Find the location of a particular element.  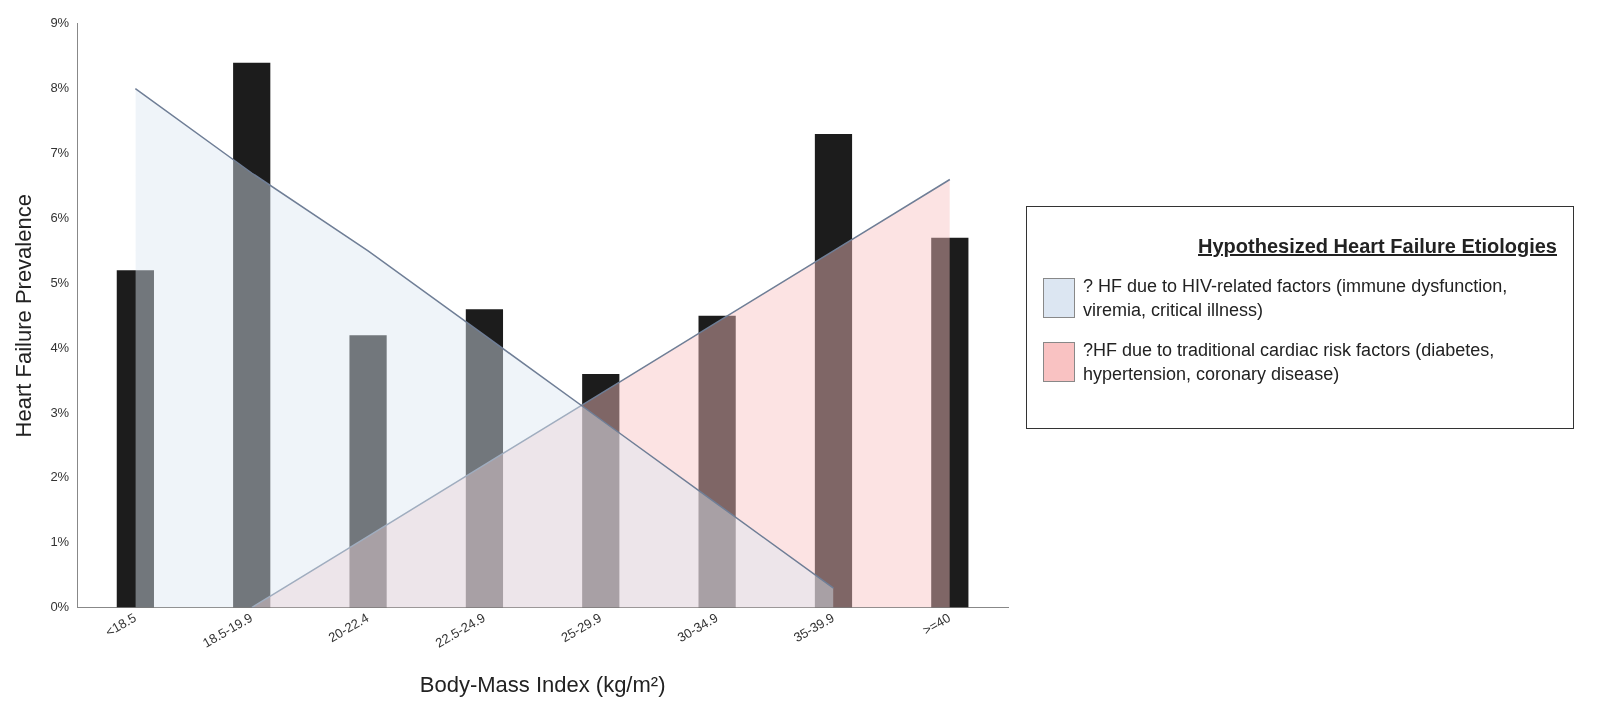

y-tick-label: 0% is located at coordinates (60, 607).